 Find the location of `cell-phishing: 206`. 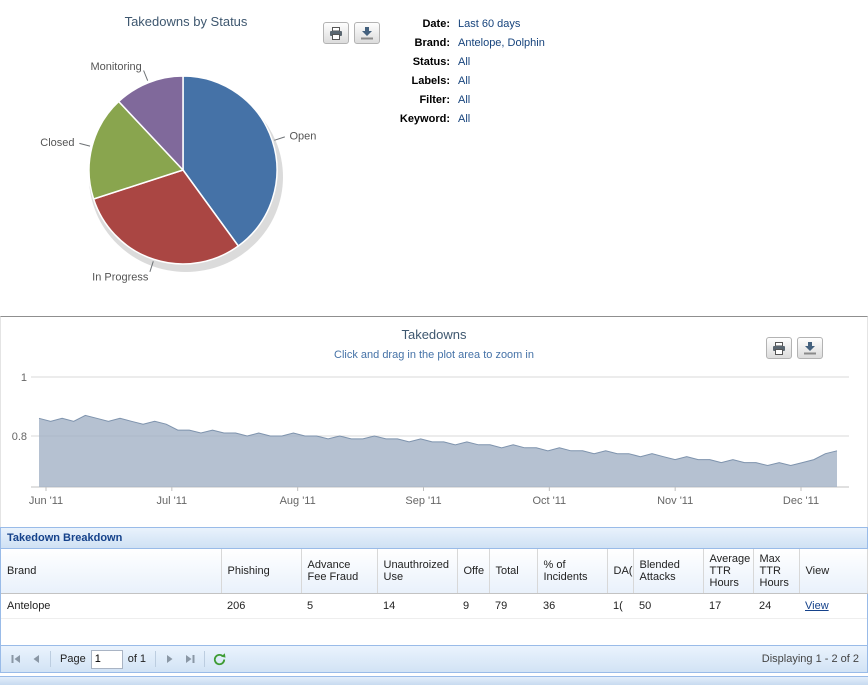

cell-phishing: 206 is located at coordinates (261, 606).